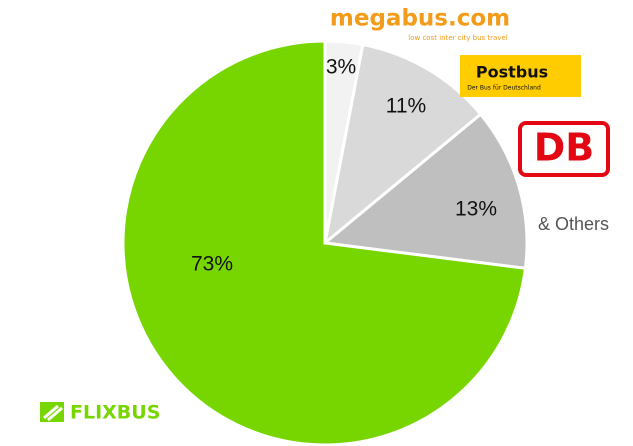 Image resolution: width=633 pixels, height=446 pixels. What do you see at coordinates (52, 412) in the screenshot?
I see `flixbus-icon` at bounding box center [52, 412].